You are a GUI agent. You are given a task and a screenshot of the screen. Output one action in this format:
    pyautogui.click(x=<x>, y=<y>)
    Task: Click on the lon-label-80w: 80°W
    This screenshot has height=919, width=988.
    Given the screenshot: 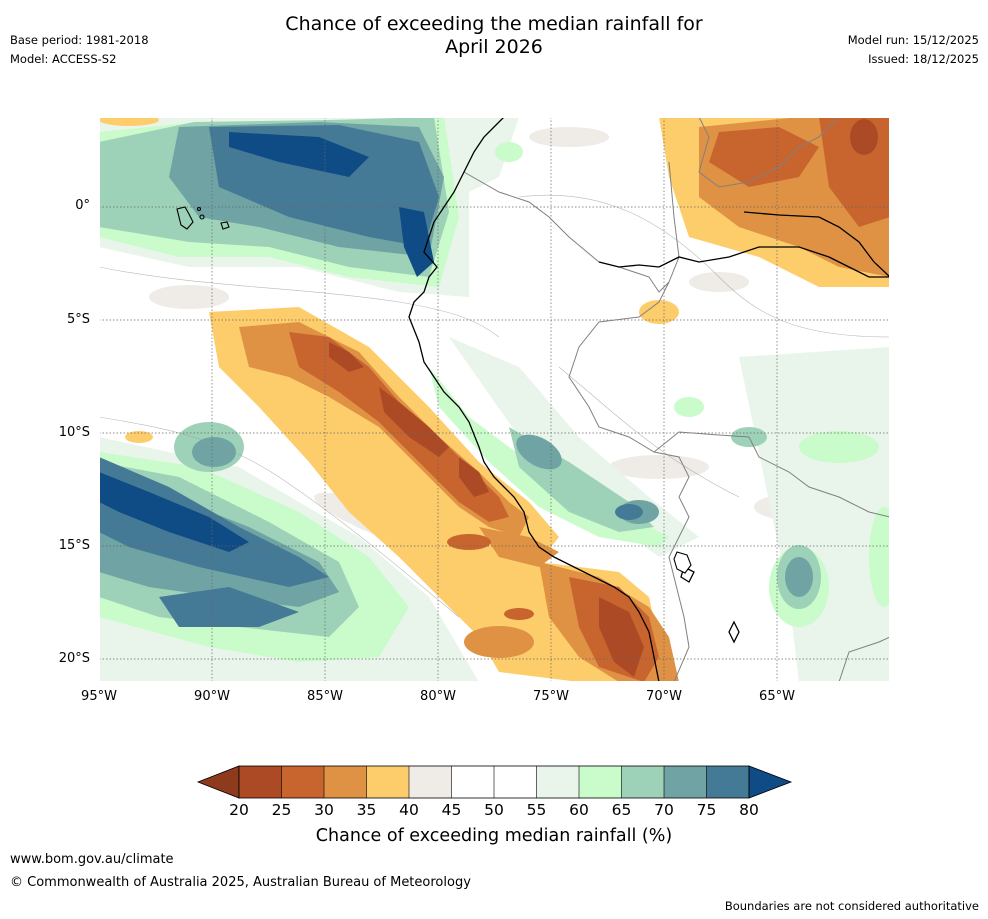 What is the action you would take?
    pyautogui.click(x=438, y=696)
    